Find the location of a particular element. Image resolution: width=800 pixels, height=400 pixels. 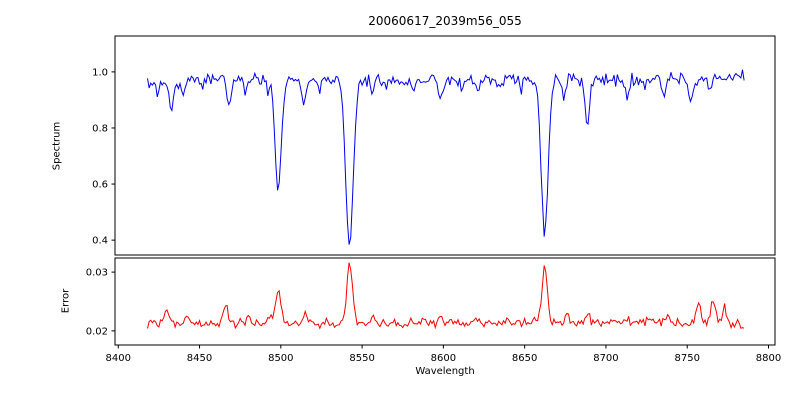

x-tick-label: 8550 is located at coordinates (361, 358).